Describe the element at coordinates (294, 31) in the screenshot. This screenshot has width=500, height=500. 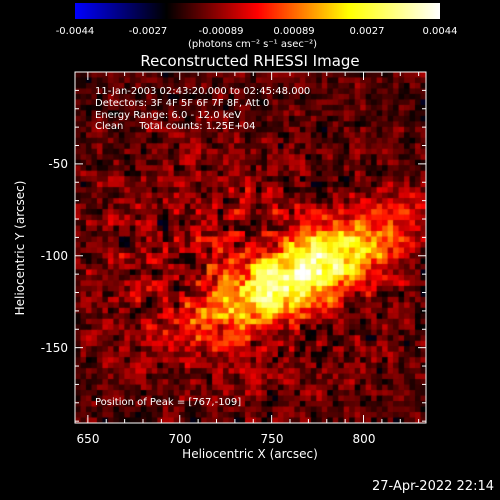
I see `colorbar-tick-label: 0.00089` at that location.